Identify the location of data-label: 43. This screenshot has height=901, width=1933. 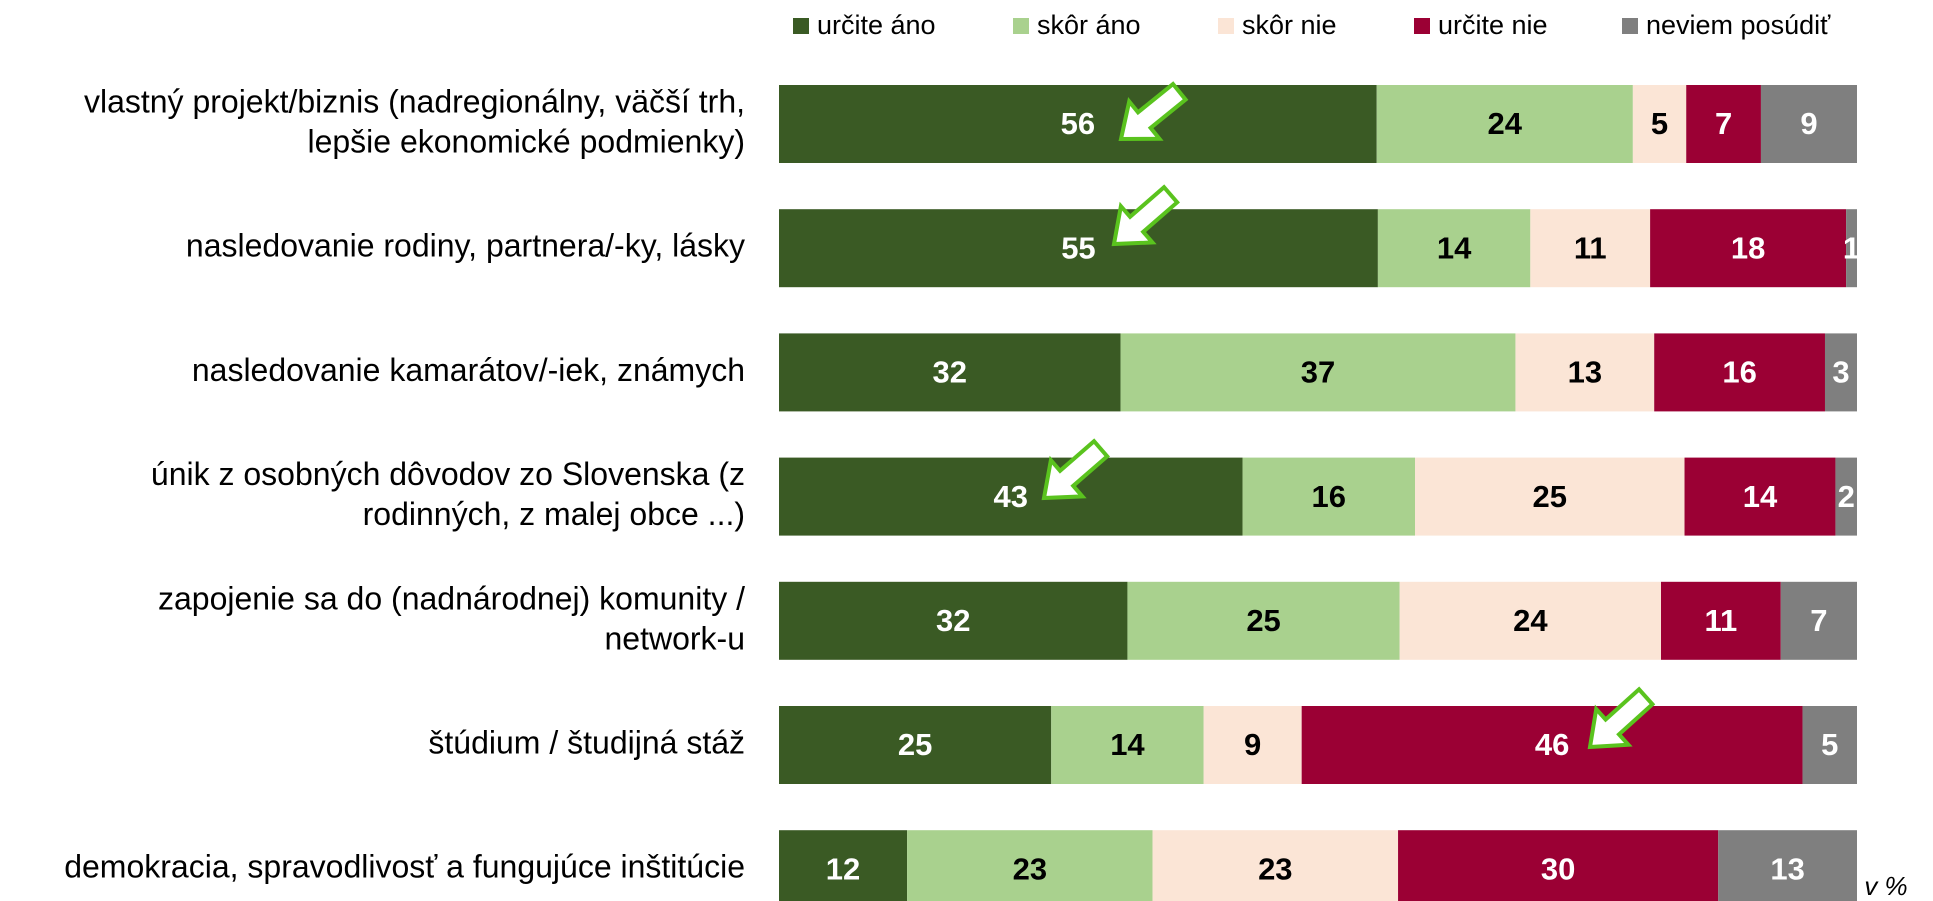
(1011, 496).